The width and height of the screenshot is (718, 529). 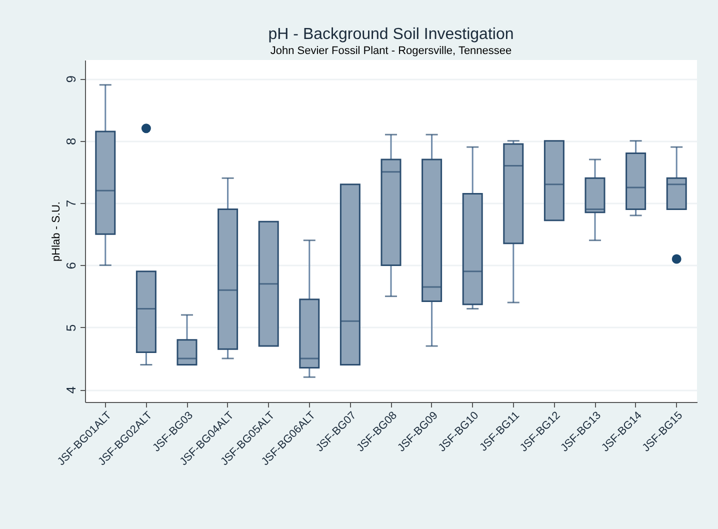 What do you see at coordinates (71, 266) in the screenshot?
I see `y-tick-label: 6` at bounding box center [71, 266].